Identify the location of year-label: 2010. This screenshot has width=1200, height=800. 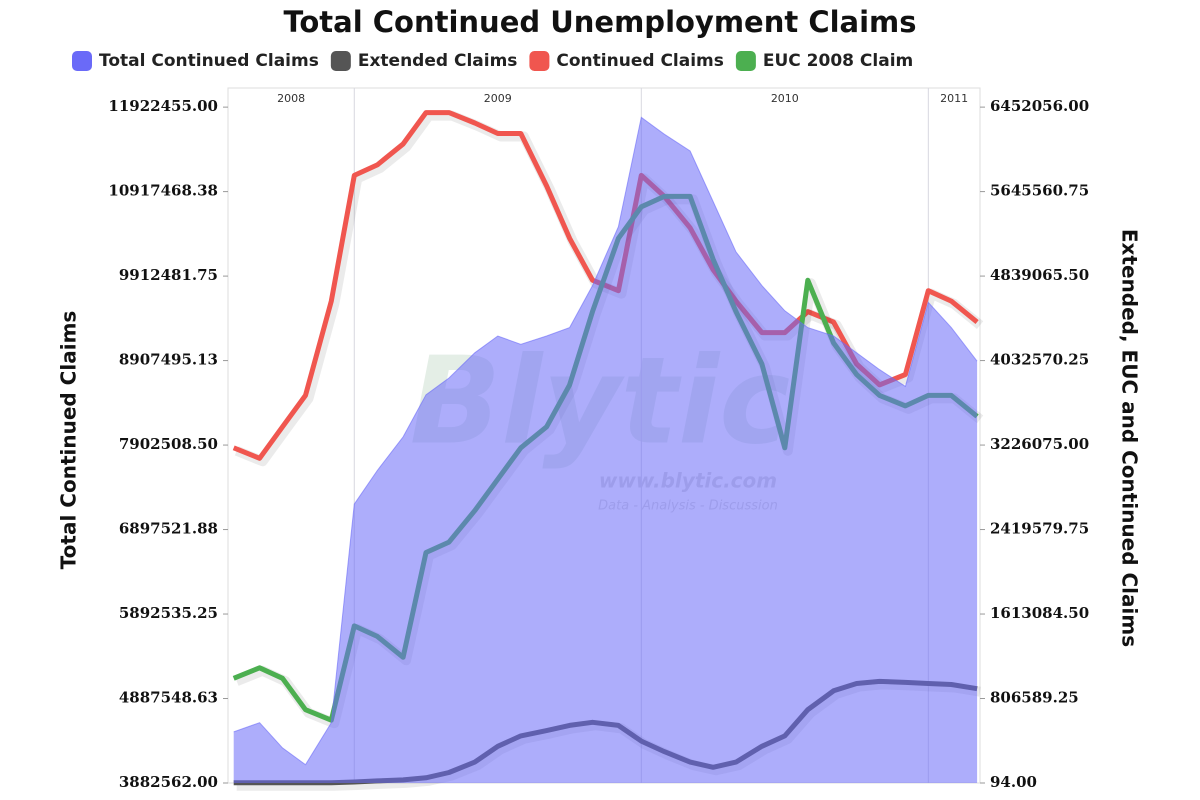
(785, 98).